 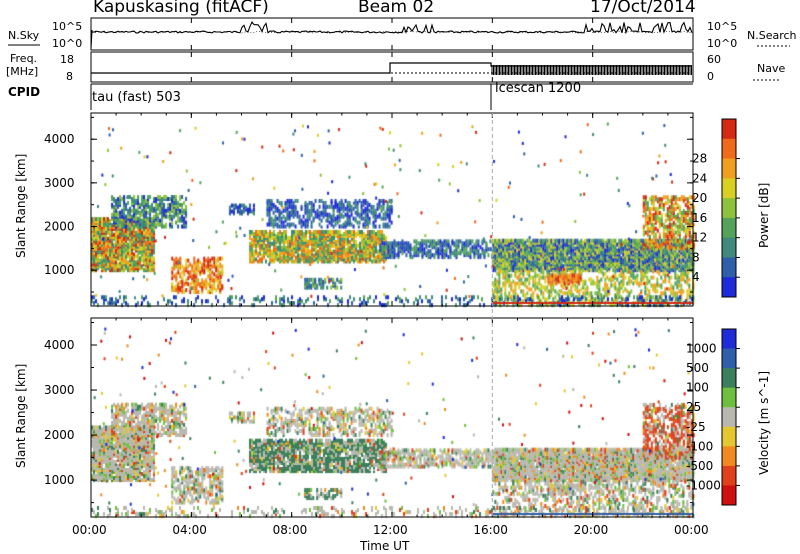 What do you see at coordinates (693, 407) in the screenshot?
I see `velocity-colorbar-tick-label: 25` at bounding box center [693, 407].